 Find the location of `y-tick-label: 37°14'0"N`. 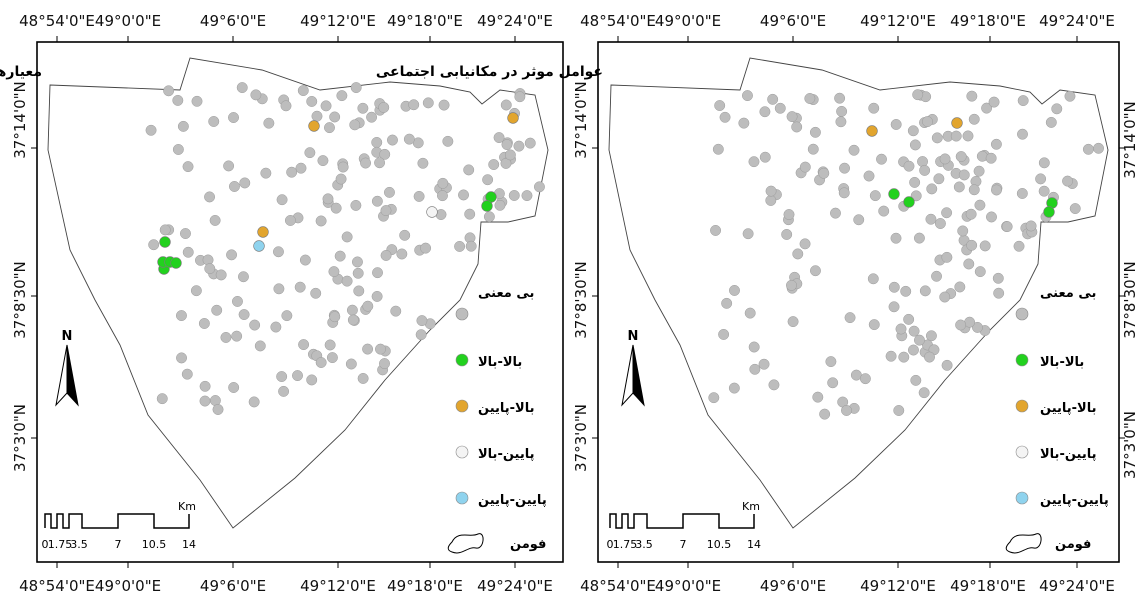

y-tick-label: 37°14'0"N is located at coordinates (20, 119).